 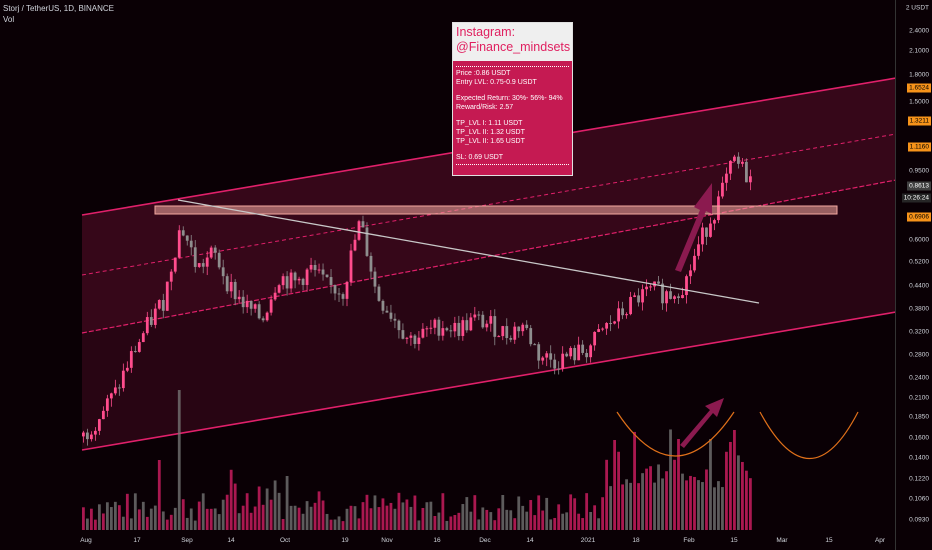 What do you see at coordinates (919, 309) in the screenshot?
I see `price-label: 0.3800` at bounding box center [919, 309].